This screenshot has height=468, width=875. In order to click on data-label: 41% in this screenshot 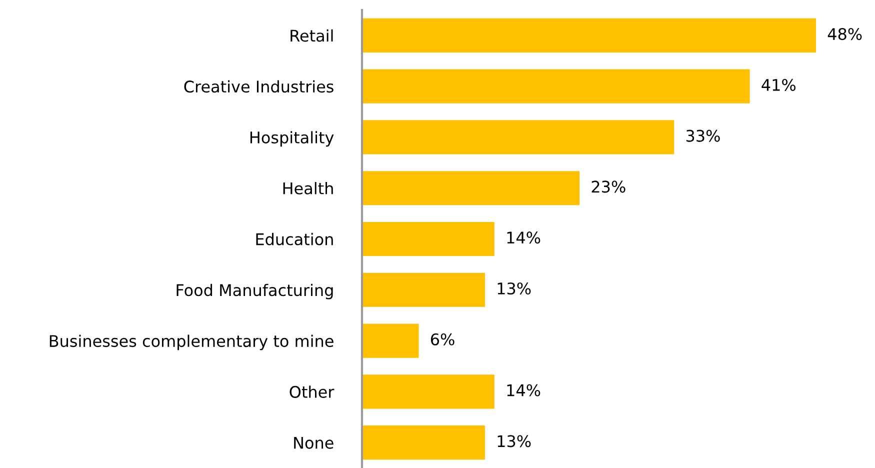, I will do `click(779, 84)`.